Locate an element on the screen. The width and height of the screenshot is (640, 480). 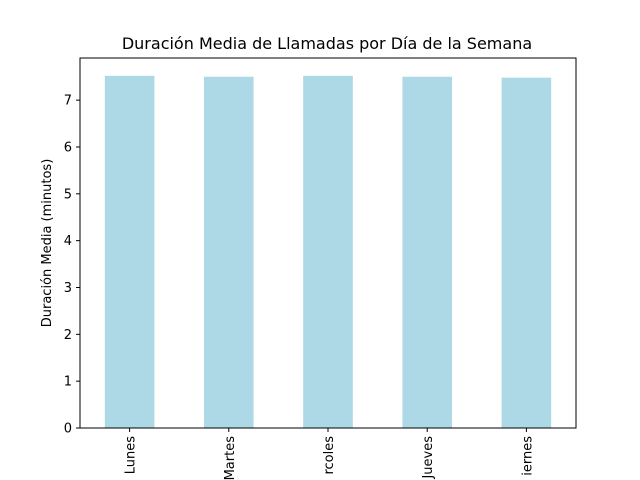
x-axis: Lunes Martes rcoles Jueves iernes is located at coordinates (329, 454).